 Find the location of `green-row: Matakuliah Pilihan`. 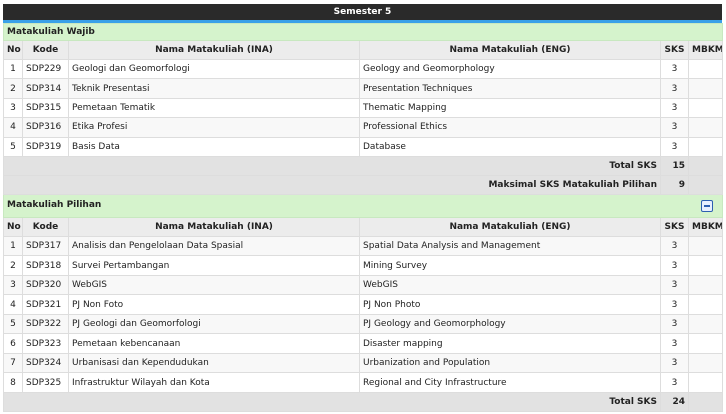

green-row: Matakuliah Pilihan is located at coordinates (363, 205).